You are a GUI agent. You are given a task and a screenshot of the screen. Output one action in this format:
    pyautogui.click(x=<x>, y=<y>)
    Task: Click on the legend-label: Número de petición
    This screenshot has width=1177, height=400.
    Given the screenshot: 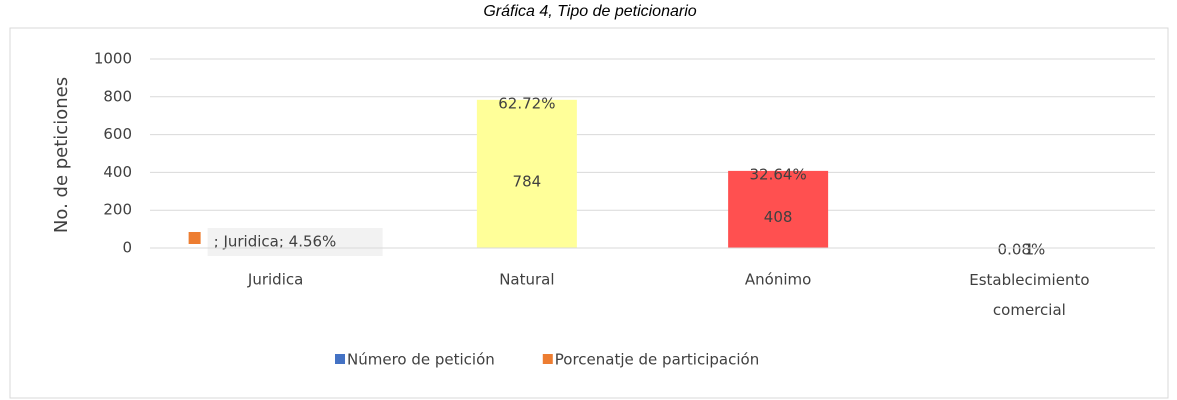 What is the action you would take?
    pyautogui.click(x=421, y=360)
    